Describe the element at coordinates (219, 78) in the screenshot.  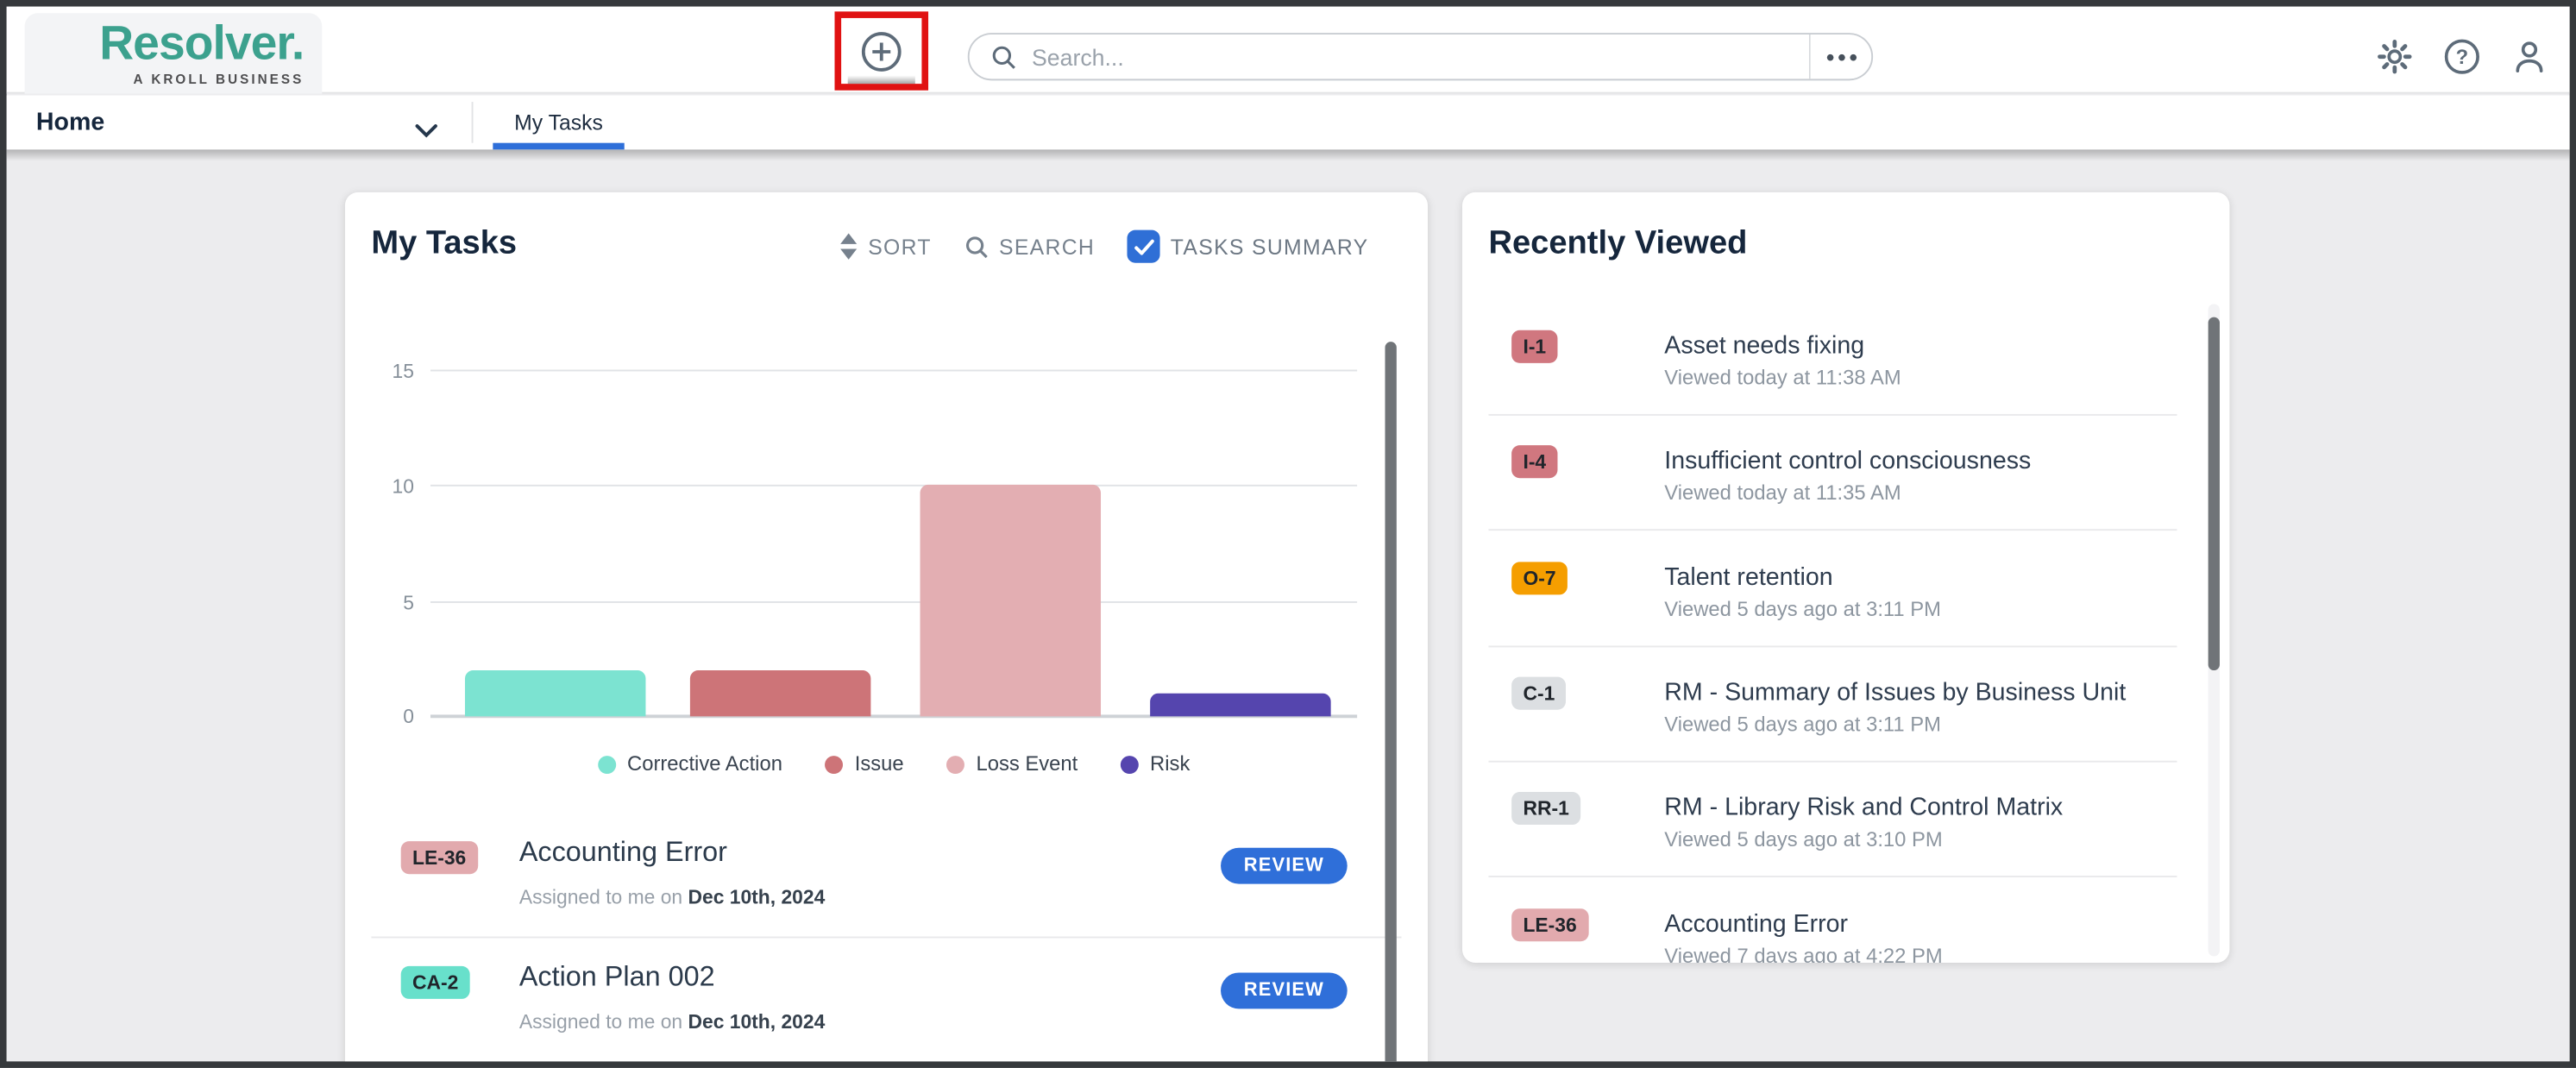
I see `brand-tagline: A KROLL BUSINESS` at that location.